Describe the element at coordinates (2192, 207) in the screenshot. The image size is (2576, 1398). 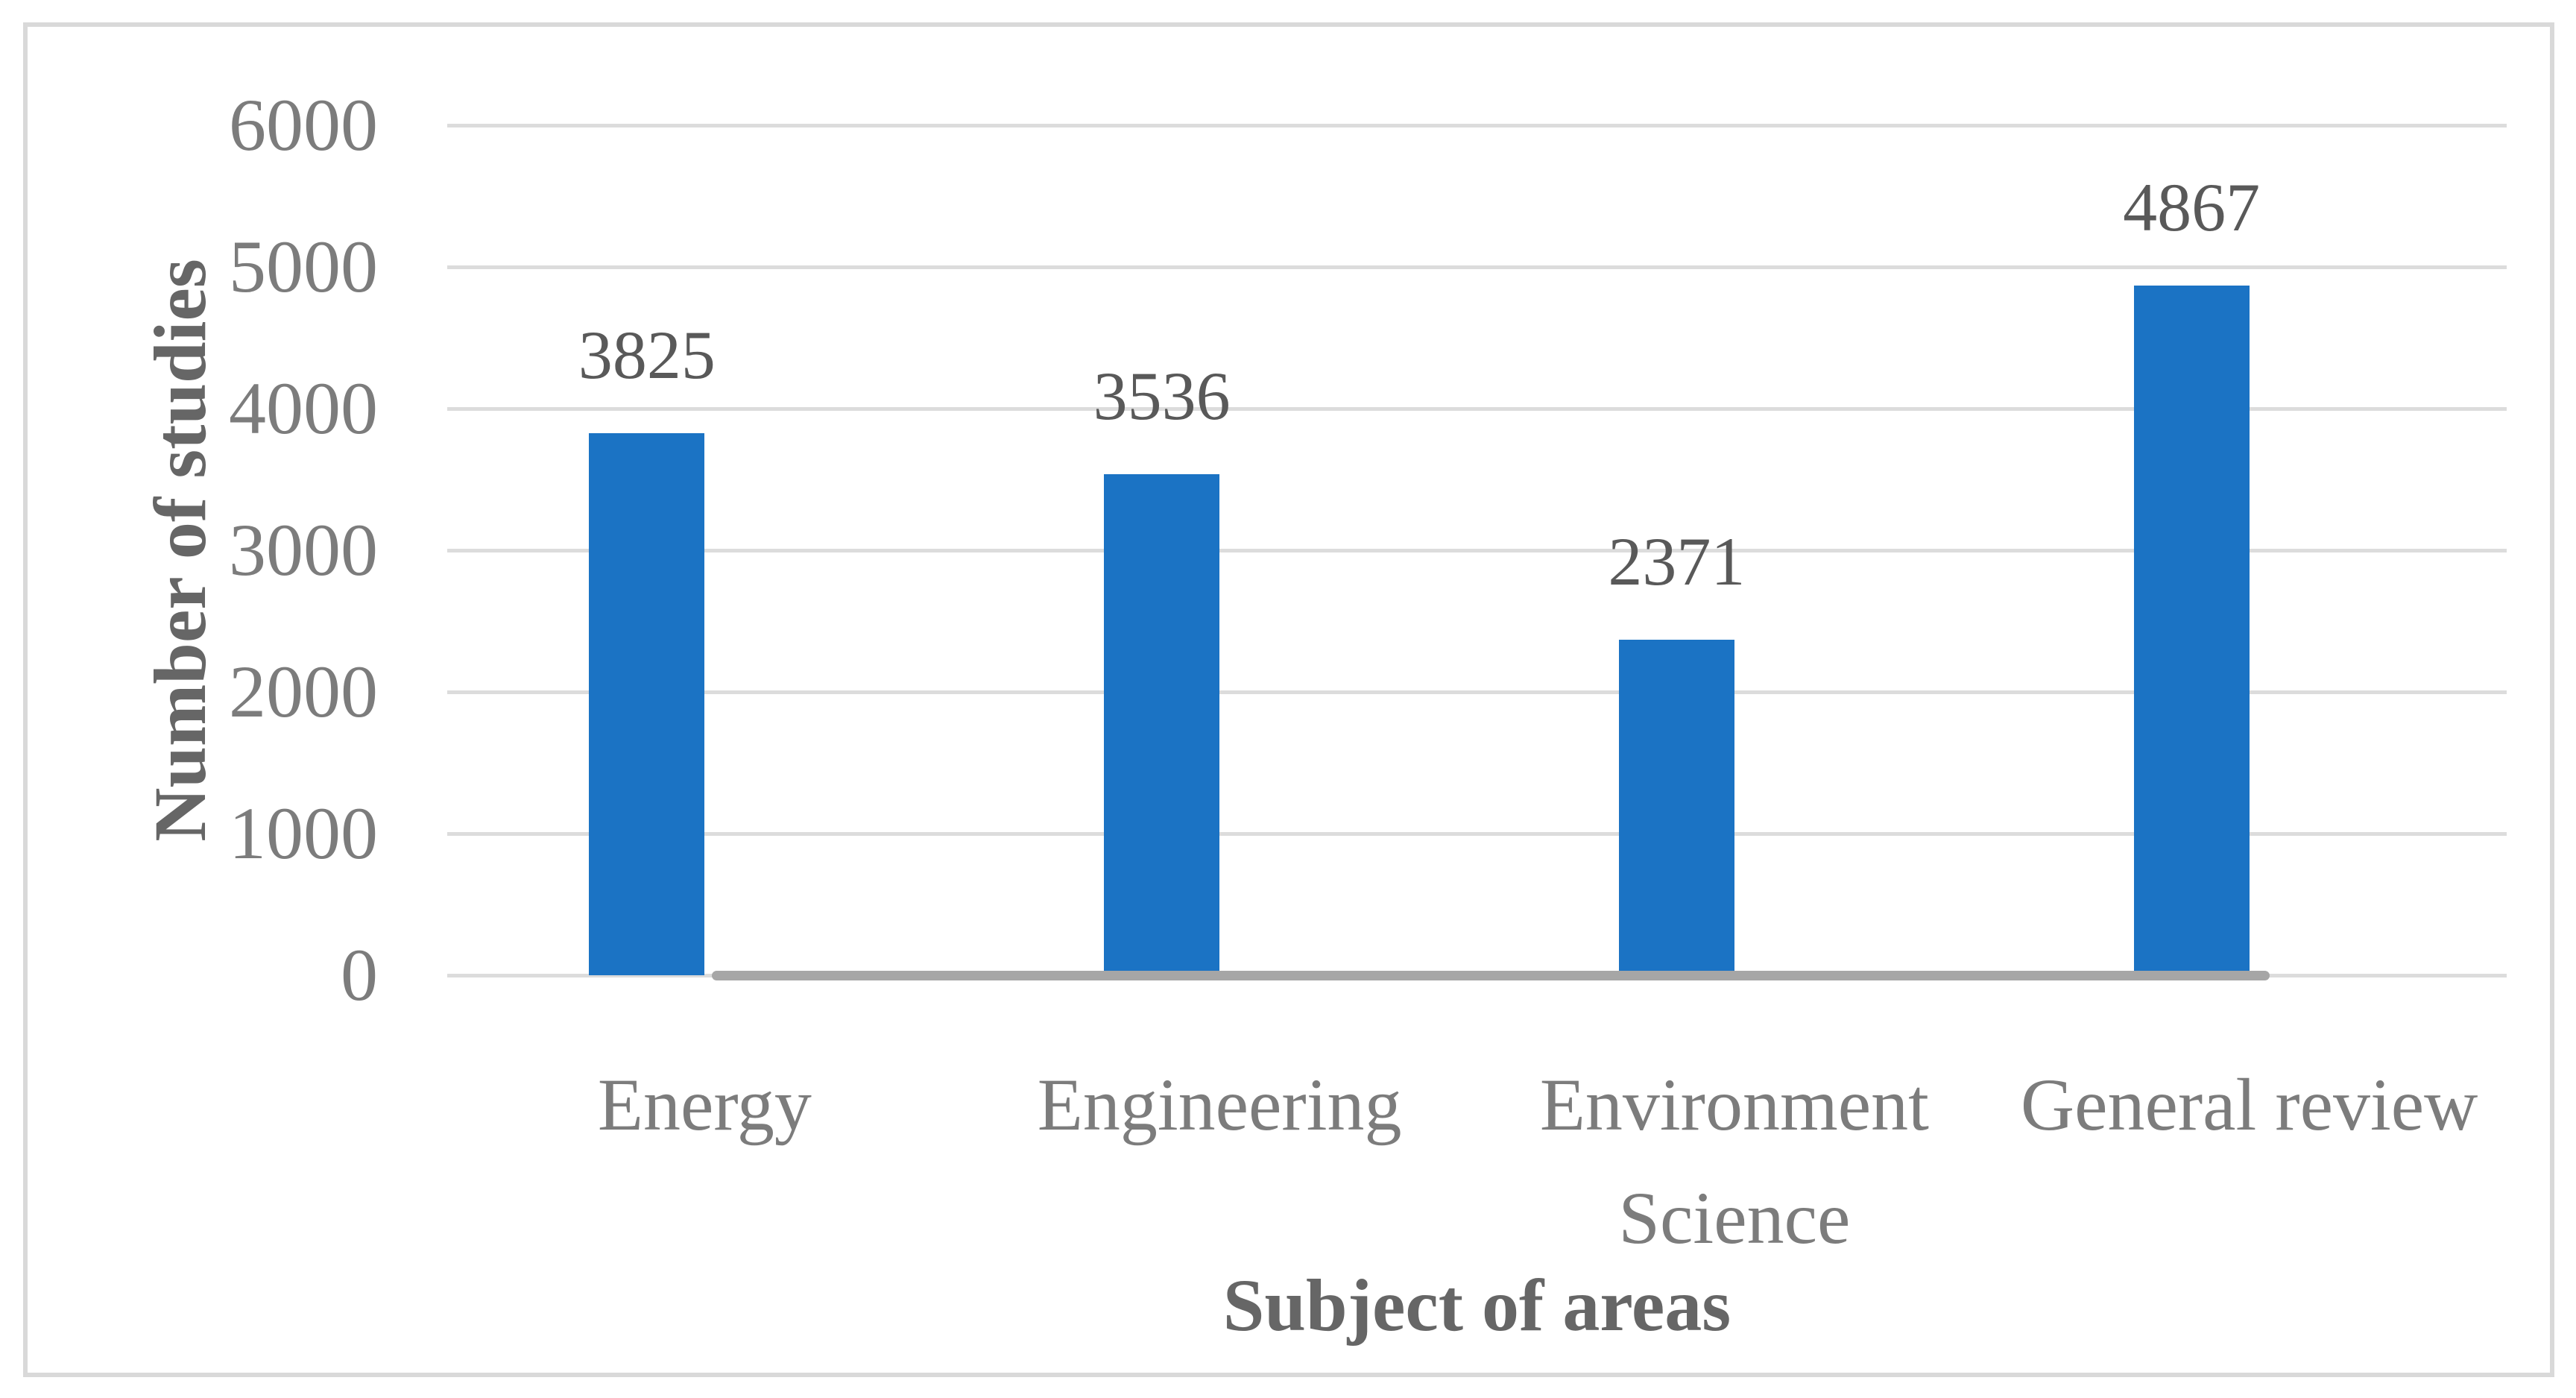
I see `data-label-4867: 4867` at that location.